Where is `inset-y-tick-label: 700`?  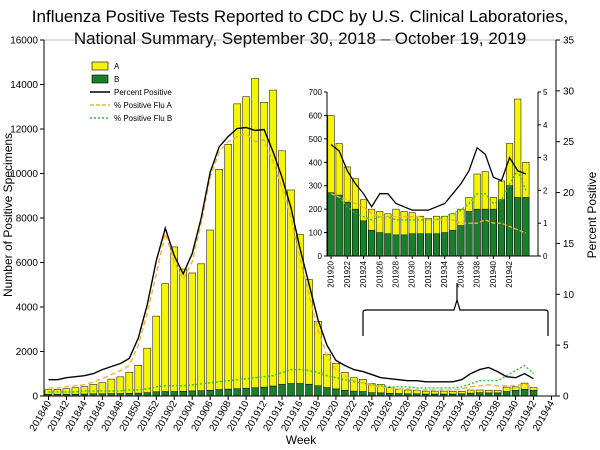 inset-y-tick-label: 700 is located at coordinates (316, 92).